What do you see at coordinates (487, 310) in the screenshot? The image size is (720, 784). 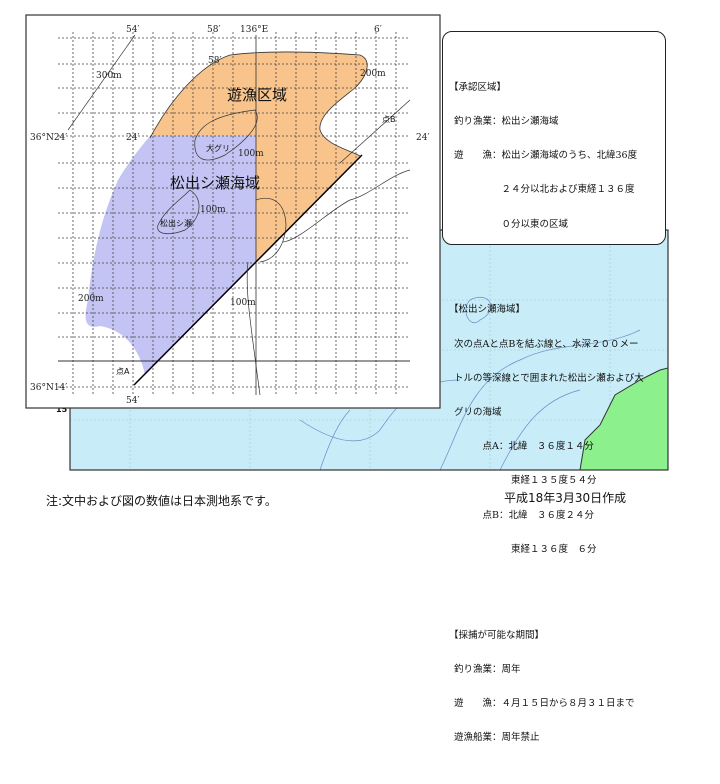 I see `section-title: 【松出シ瀬海域】` at bounding box center [487, 310].